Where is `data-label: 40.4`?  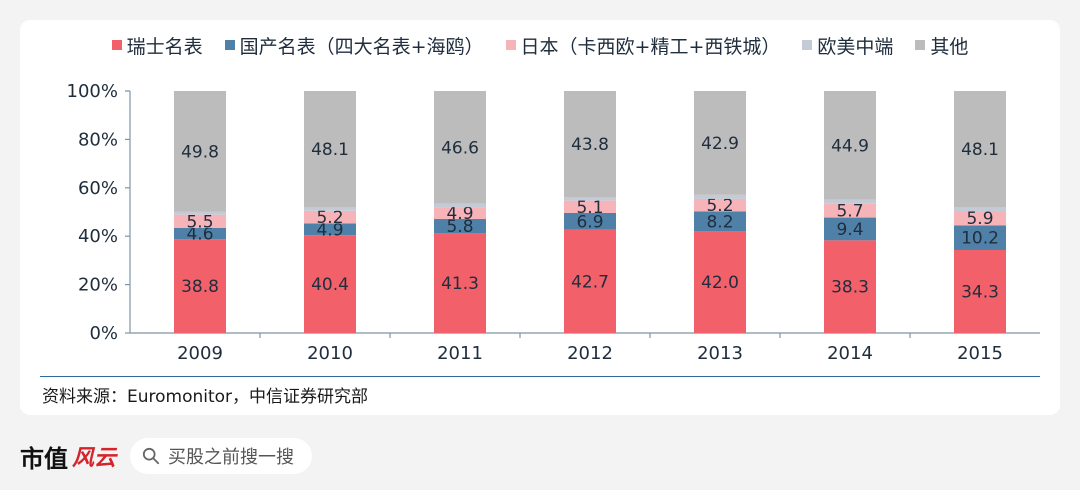 data-label: 40.4 is located at coordinates (330, 285).